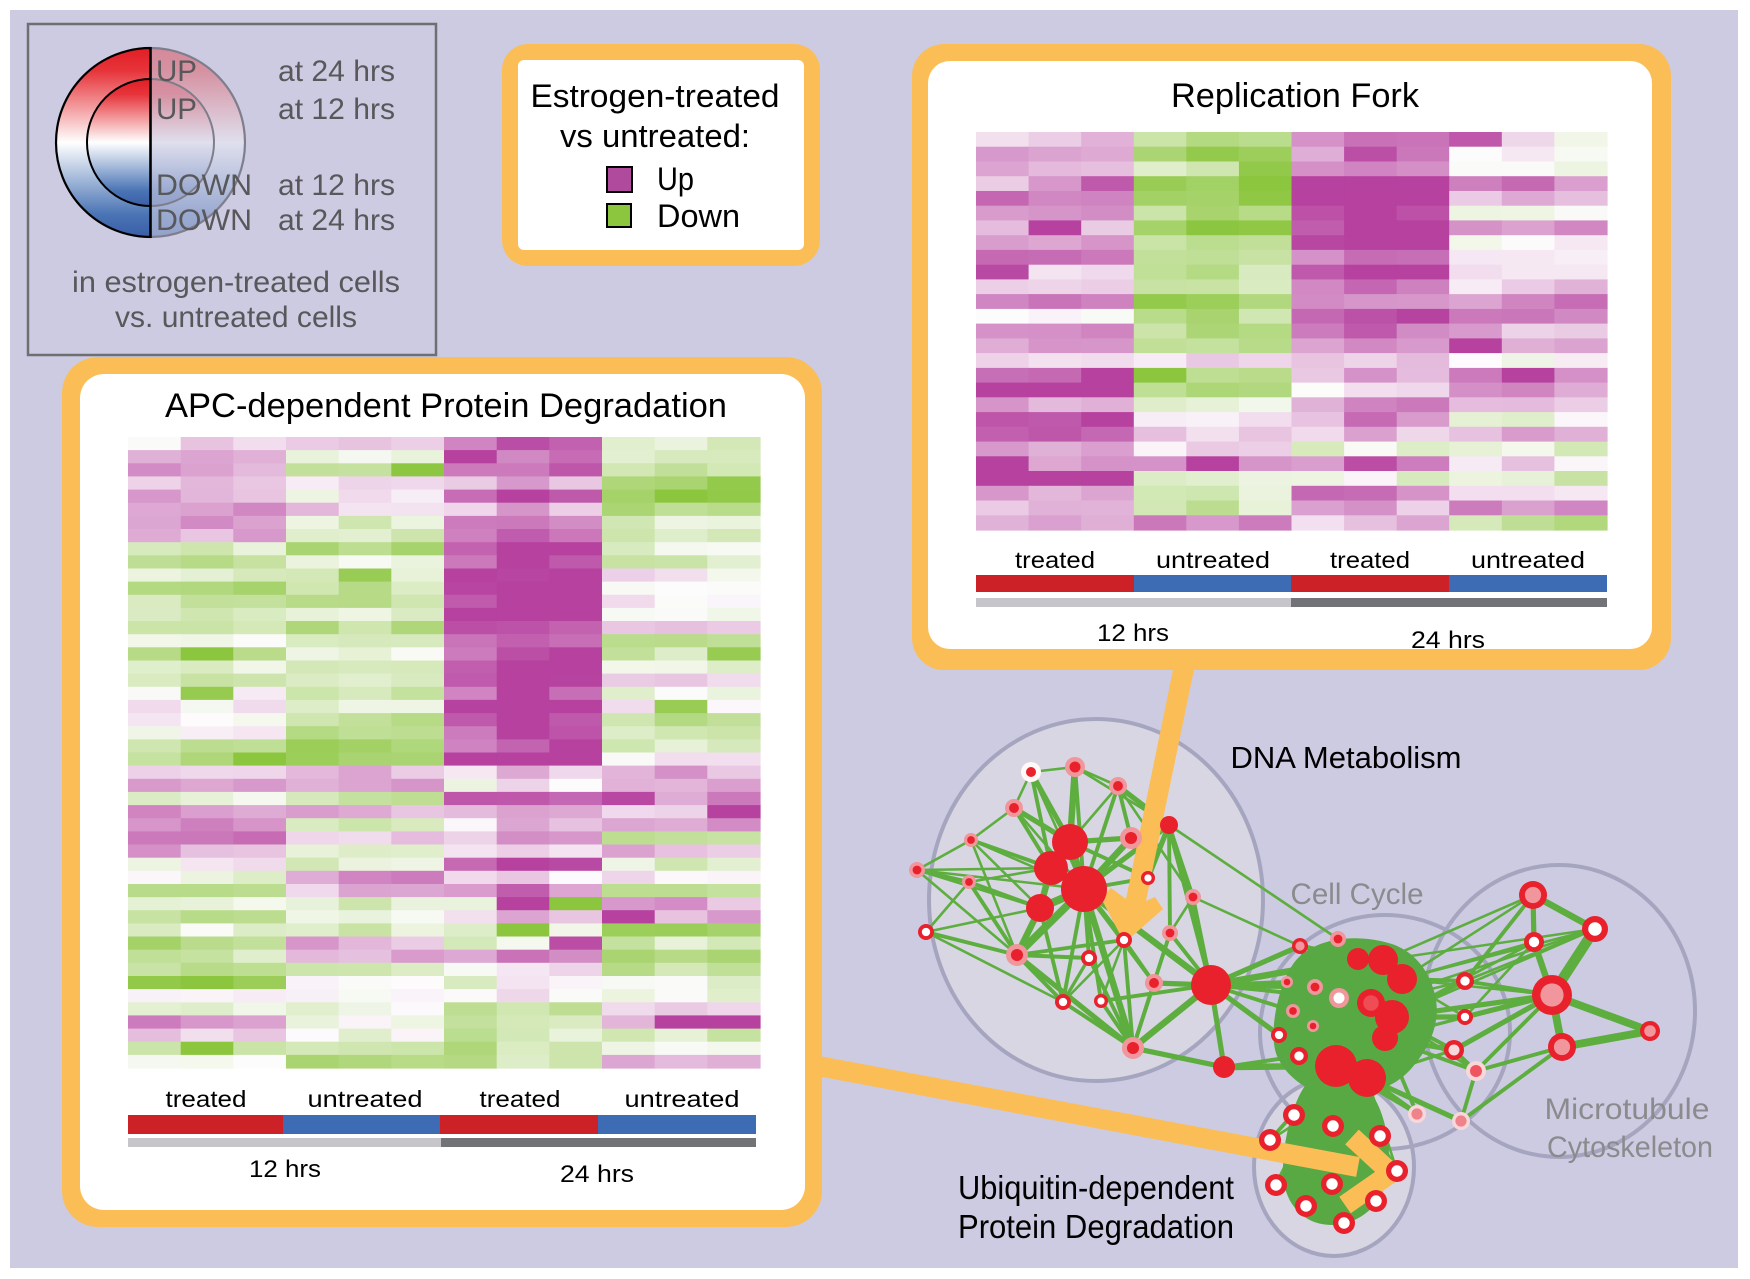  What do you see at coordinates (1630, 1147) in the screenshot?
I see `svg-text: Cytoskeleton` at bounding box center [1630, 1147].